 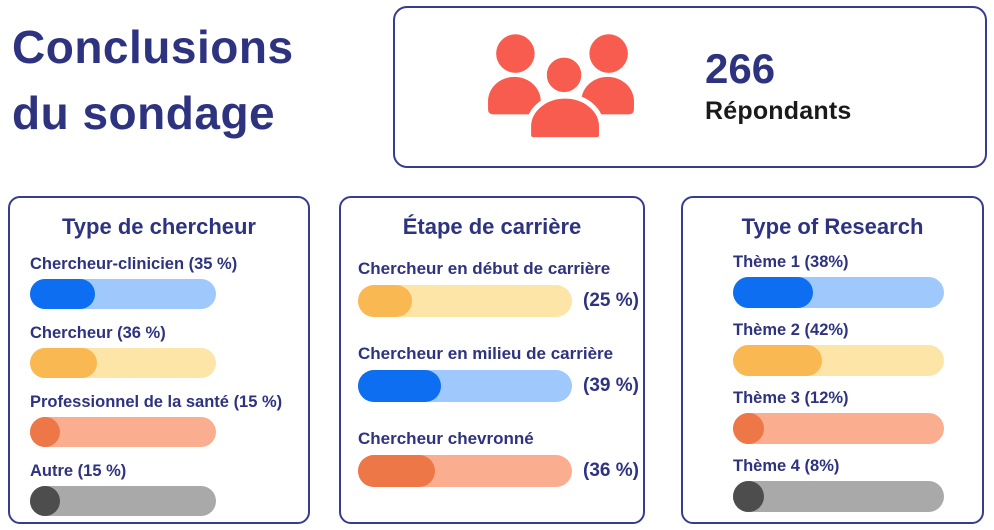 I want to click on bar-row: Thème 1 (38%), so click(x=857, y=280).